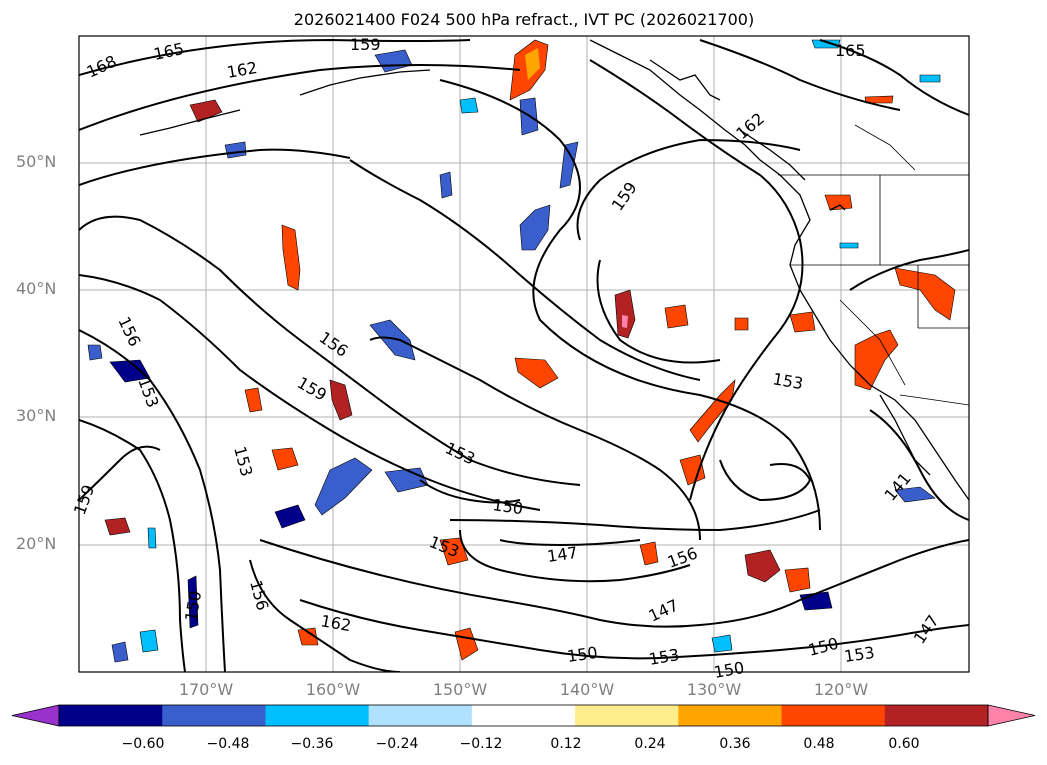 The image size is (1047, 765). Describe the element at coordinates (36, 543) in the screenshot. I see `lat-label: 20°N` at that location.